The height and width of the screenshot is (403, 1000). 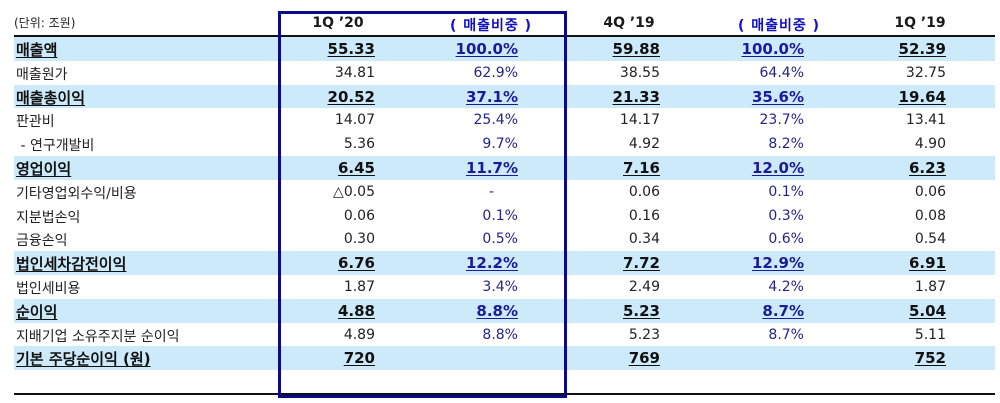 What do you see at coordinates (930, 144) in the screenshot?
I see `cell-value-1q19: 4.90` at bounding box center [930, 144].